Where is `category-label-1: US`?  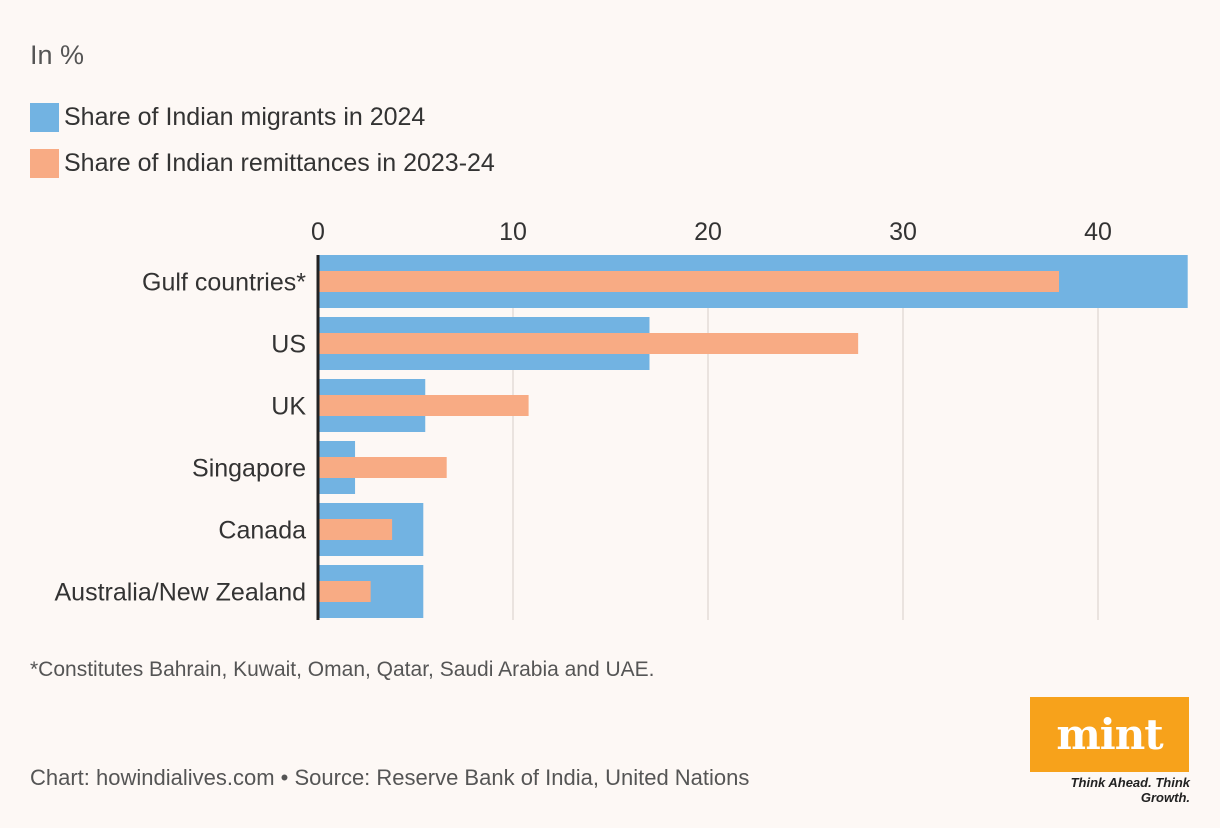
category-label-1: US is located at coordinates (288, 345).